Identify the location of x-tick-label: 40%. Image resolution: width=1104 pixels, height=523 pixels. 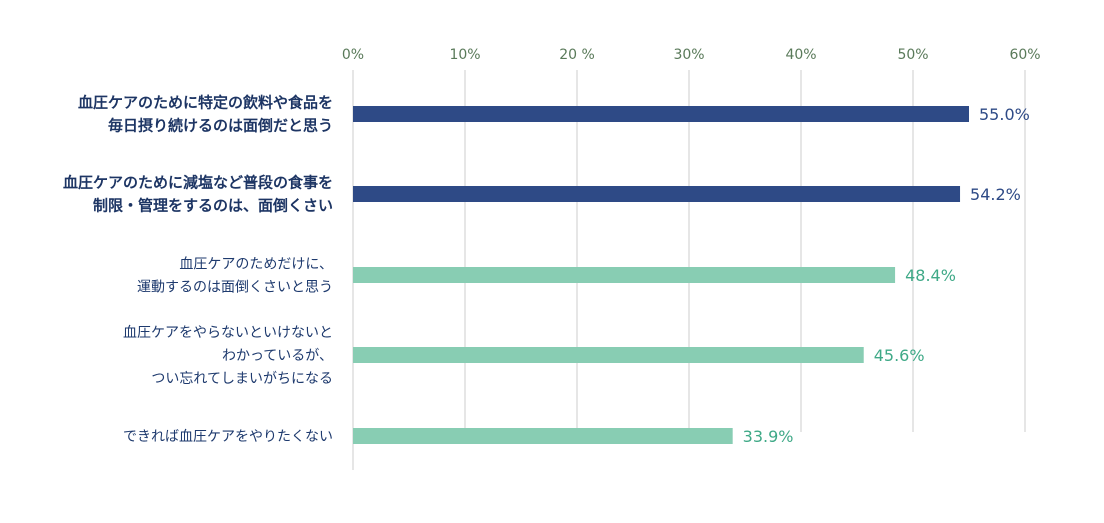
(800, 55).